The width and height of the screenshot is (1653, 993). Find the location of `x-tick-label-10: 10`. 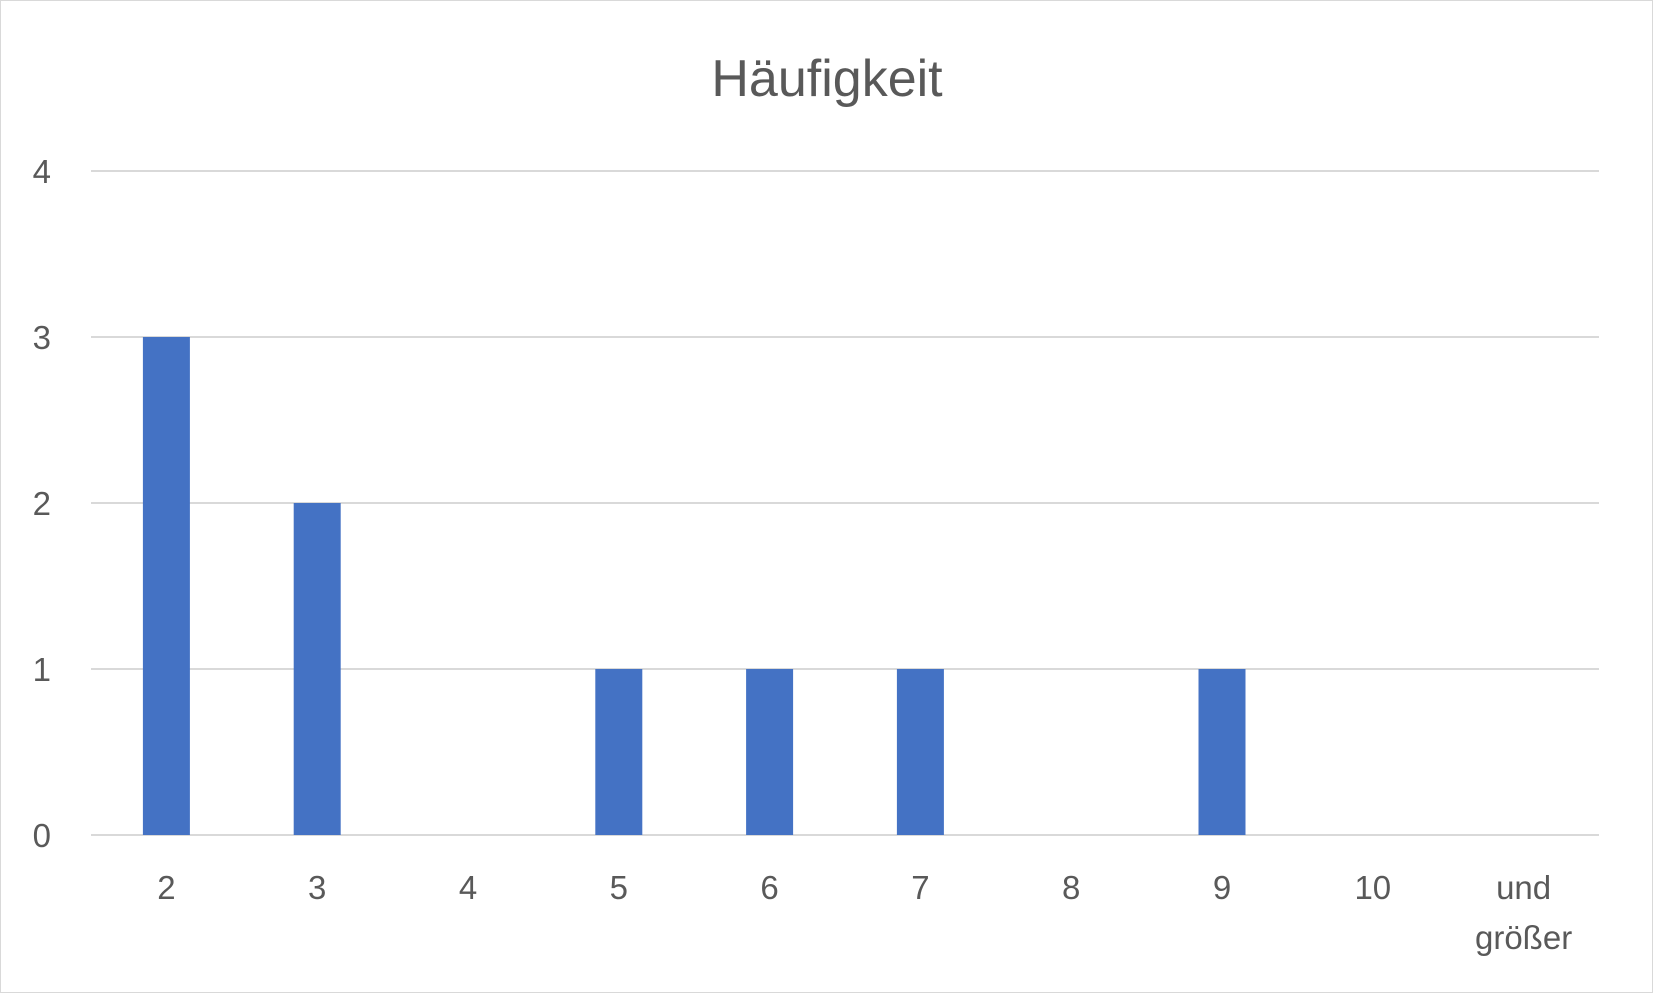

x-tick-label-10: 10 is located at coordinates (1372, 887).